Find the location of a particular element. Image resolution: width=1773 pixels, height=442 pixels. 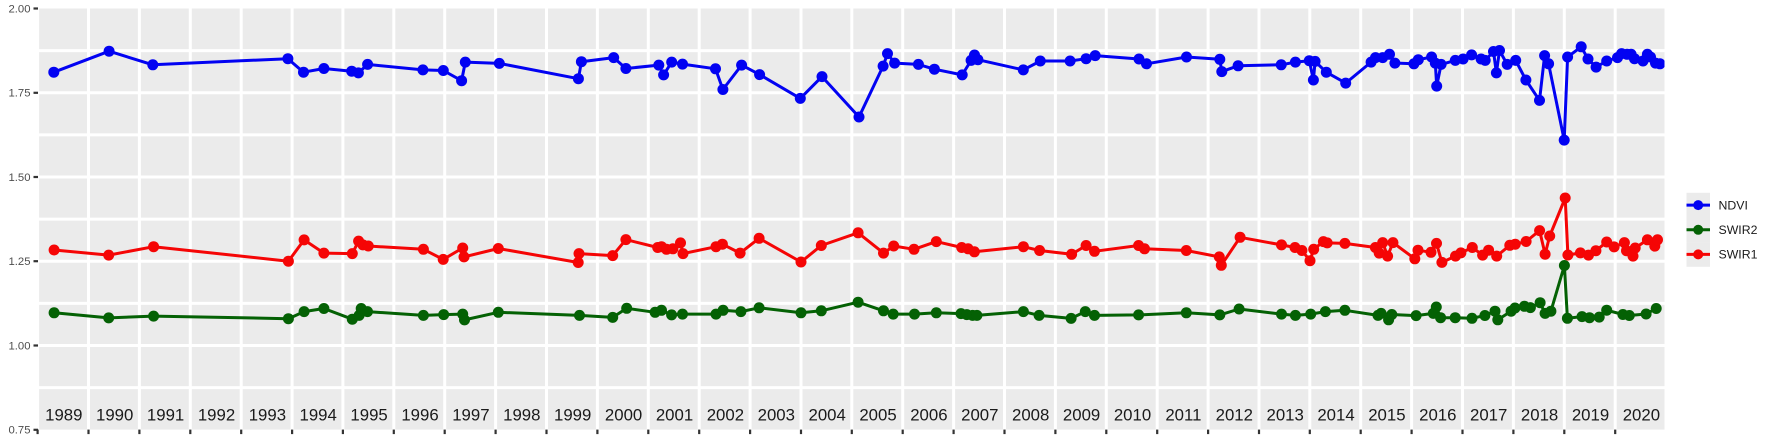

svg-text: 2005 is located at coordinates (877, 415).